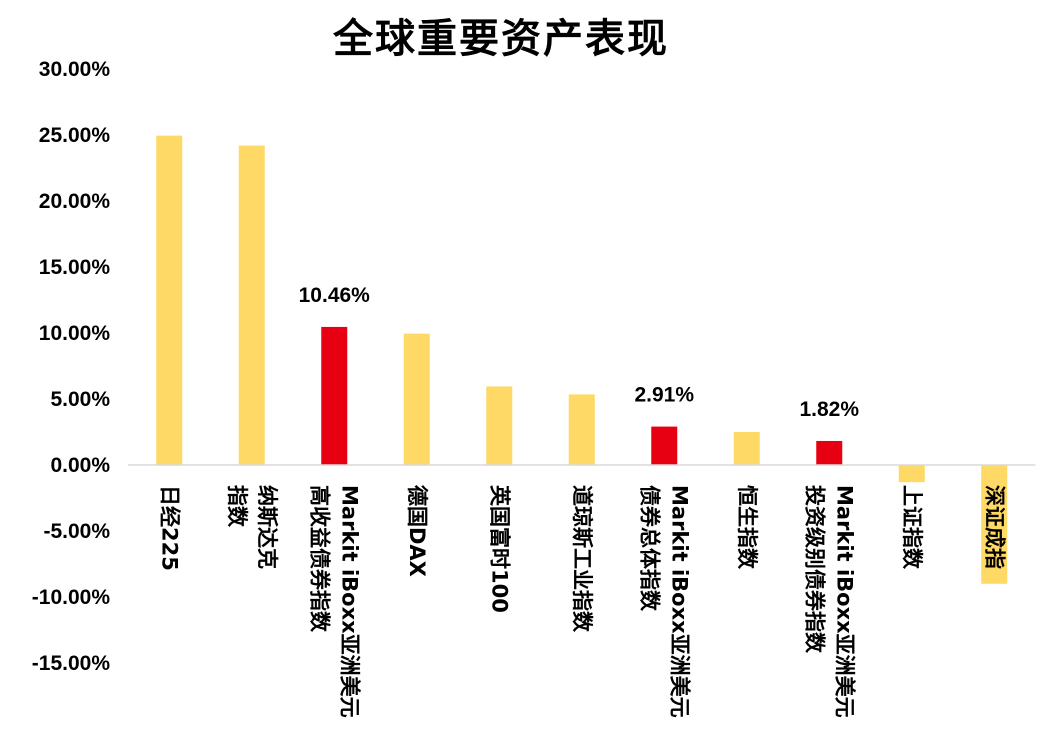  I want to click on category-label: 英国富时100, so click(499, 549).